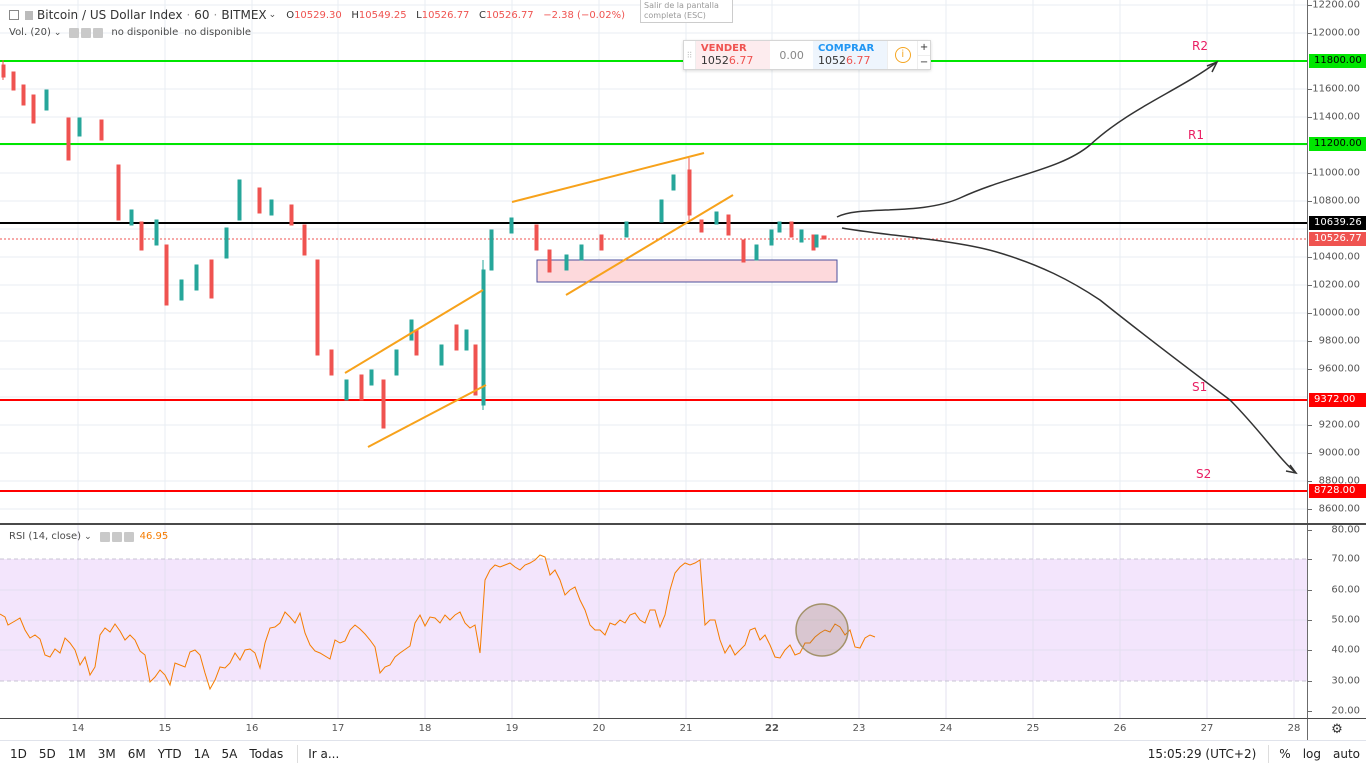 This screenshot has height=767, width=1366. I want to click on range-6m: 6M, so click(136, 754).